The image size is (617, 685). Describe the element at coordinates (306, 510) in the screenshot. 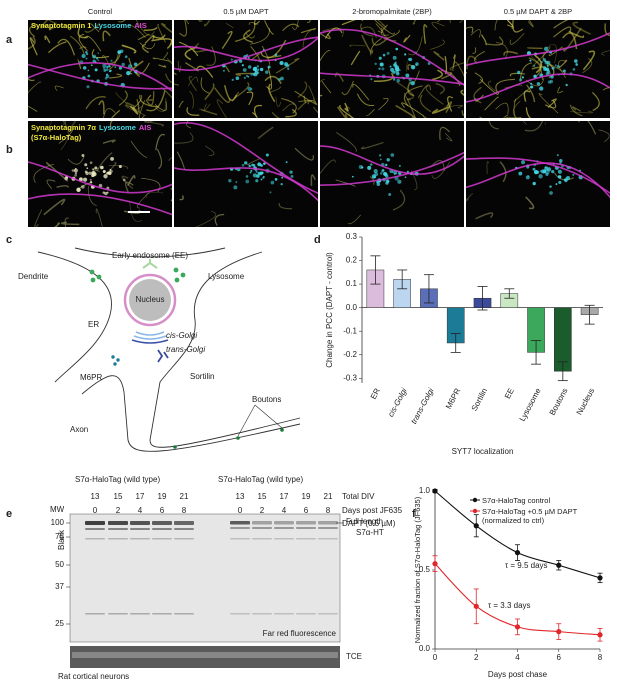

I see `lane-value: 6` at that location.